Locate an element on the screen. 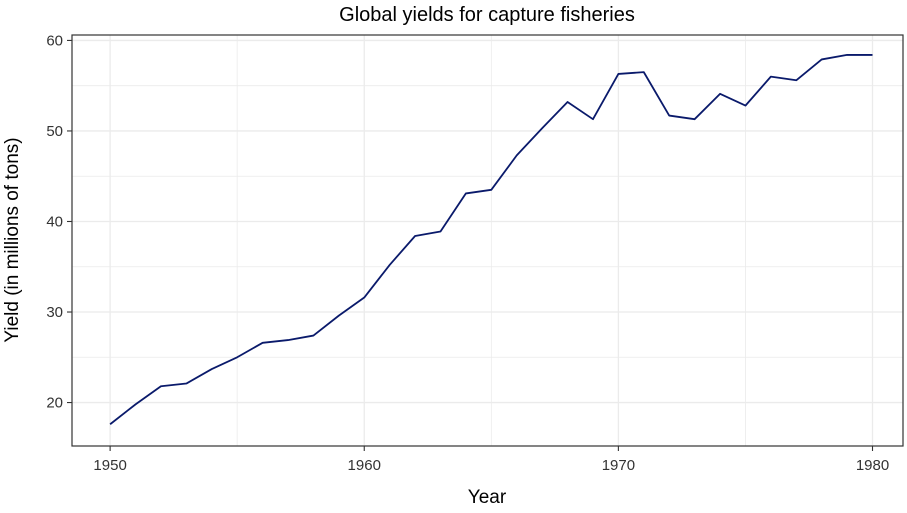 Image resolution: width=907 pixels, height=513 pixels. chart-title: Global yields for capture fisheries is located at coordinates (487, 15).